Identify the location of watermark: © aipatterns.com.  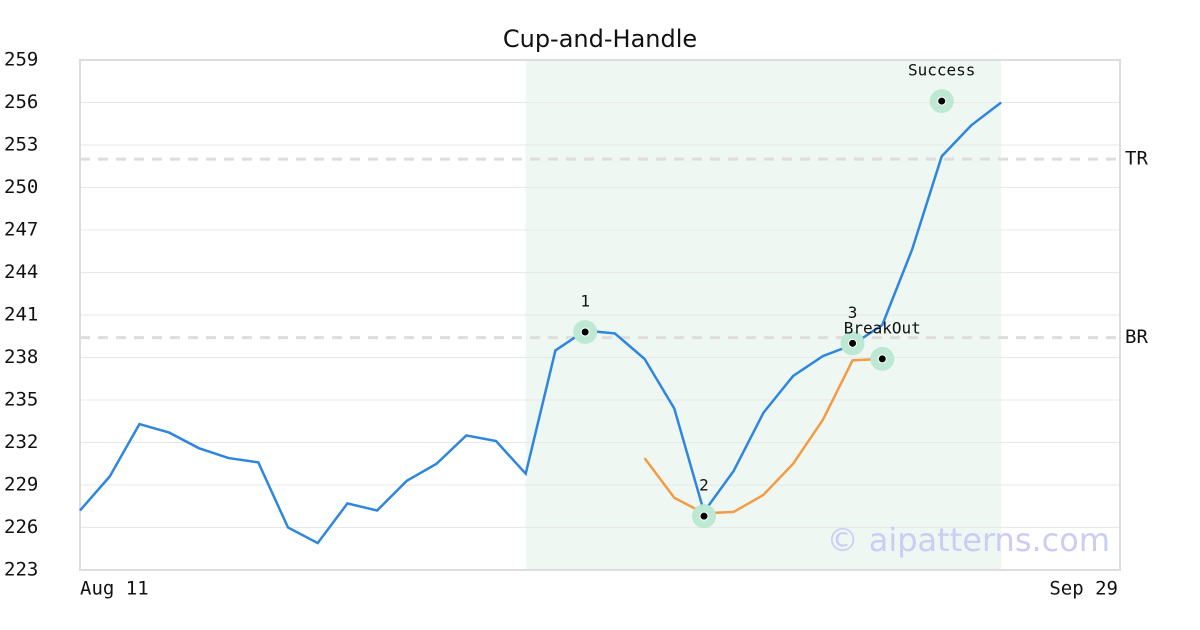
(968, 540).